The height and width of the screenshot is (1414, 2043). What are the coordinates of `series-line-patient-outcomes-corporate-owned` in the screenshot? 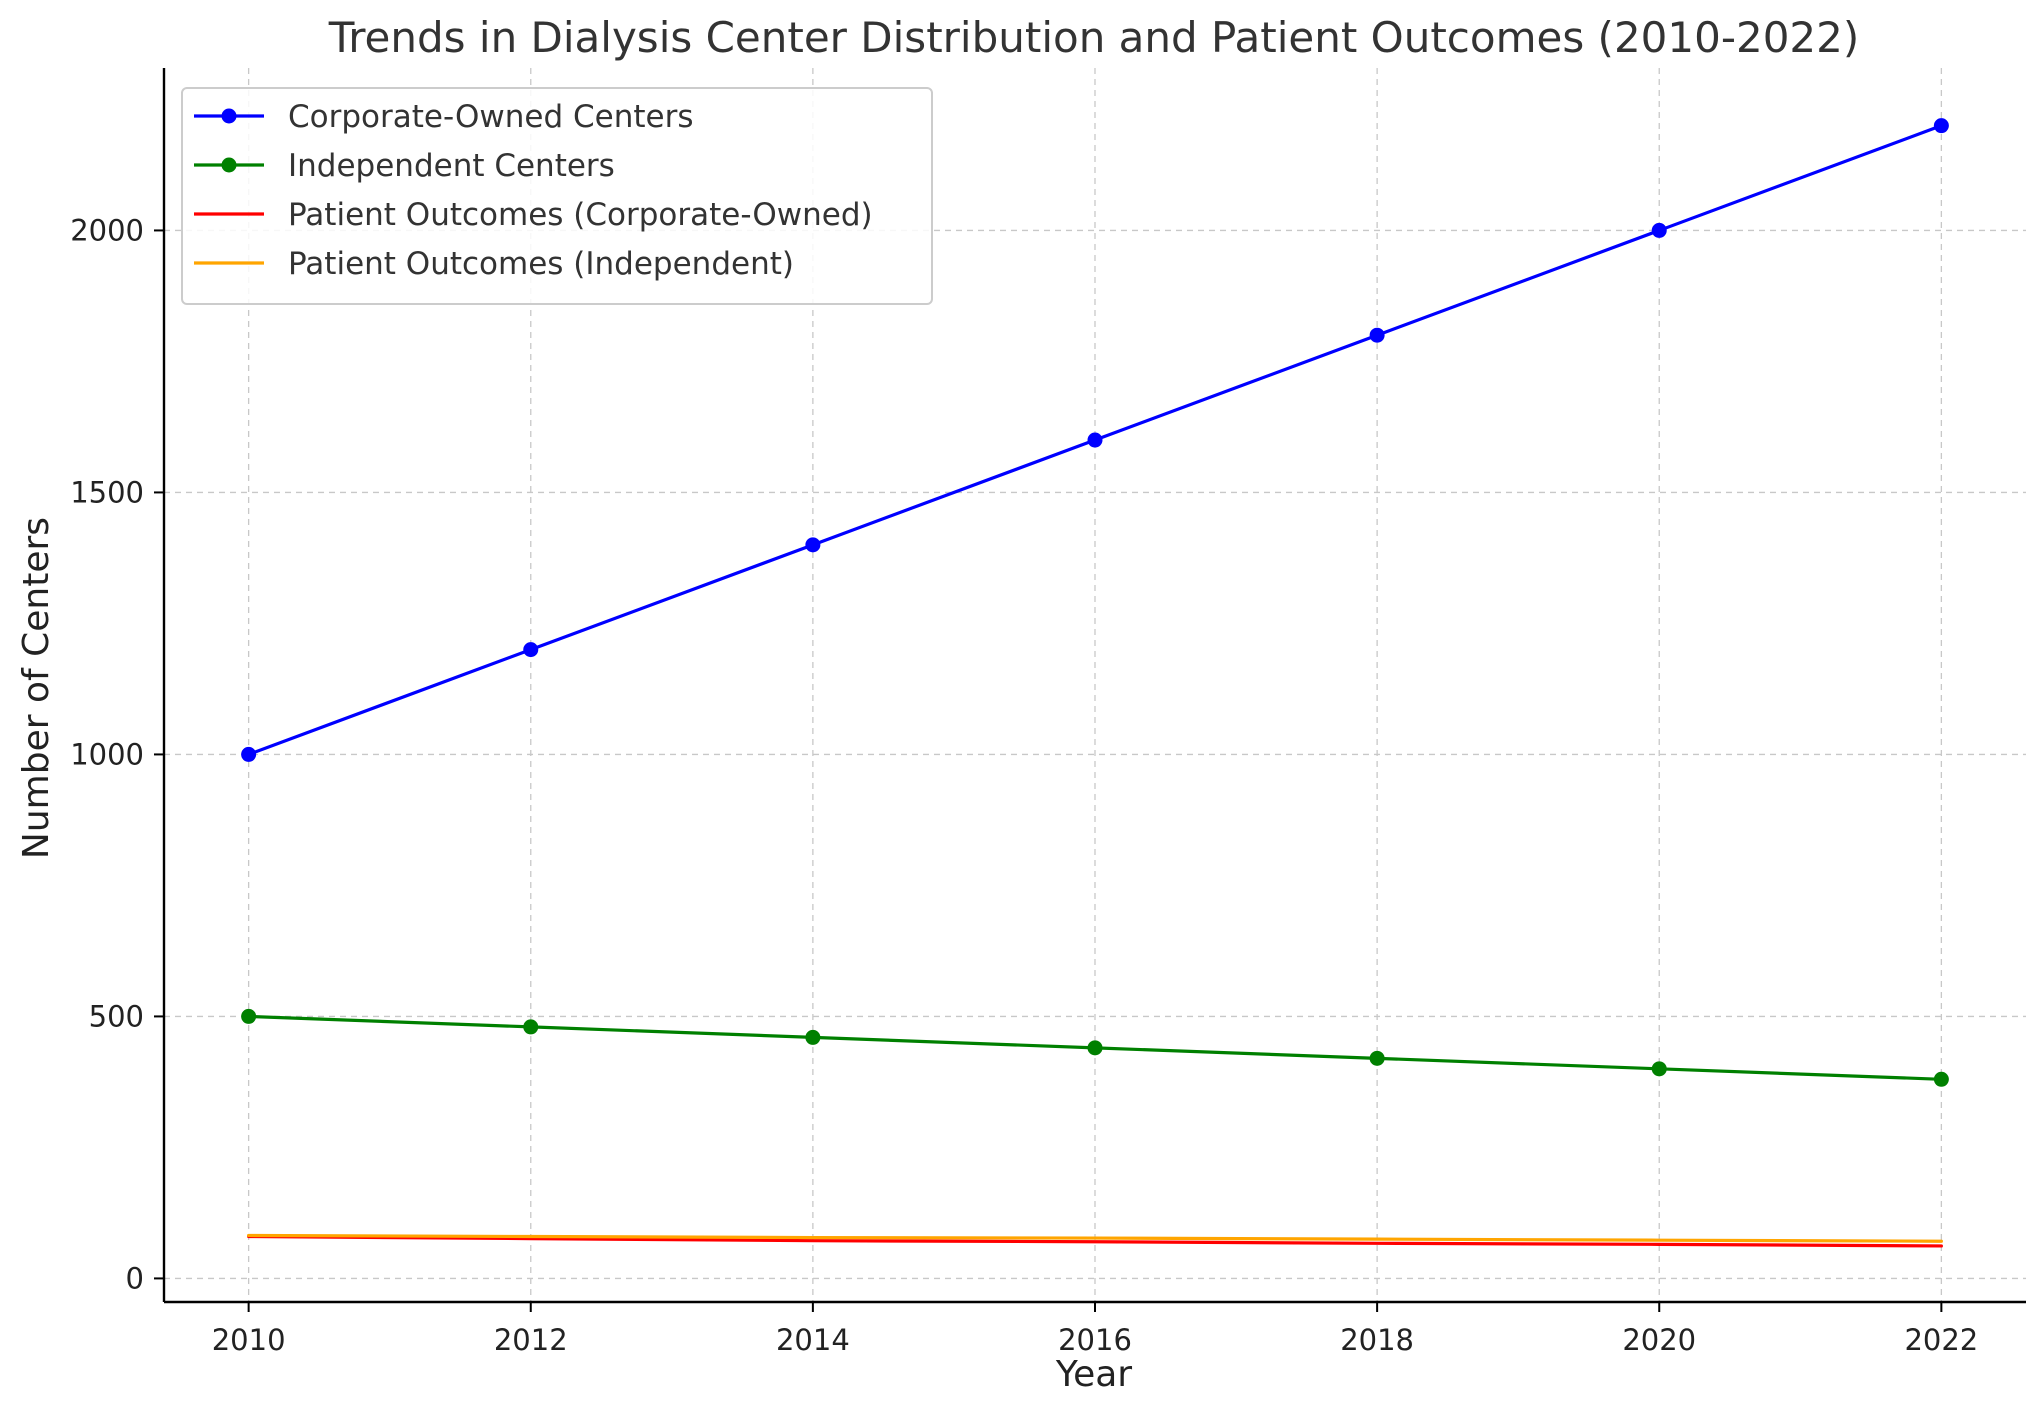 It's located at (1095, 1241).